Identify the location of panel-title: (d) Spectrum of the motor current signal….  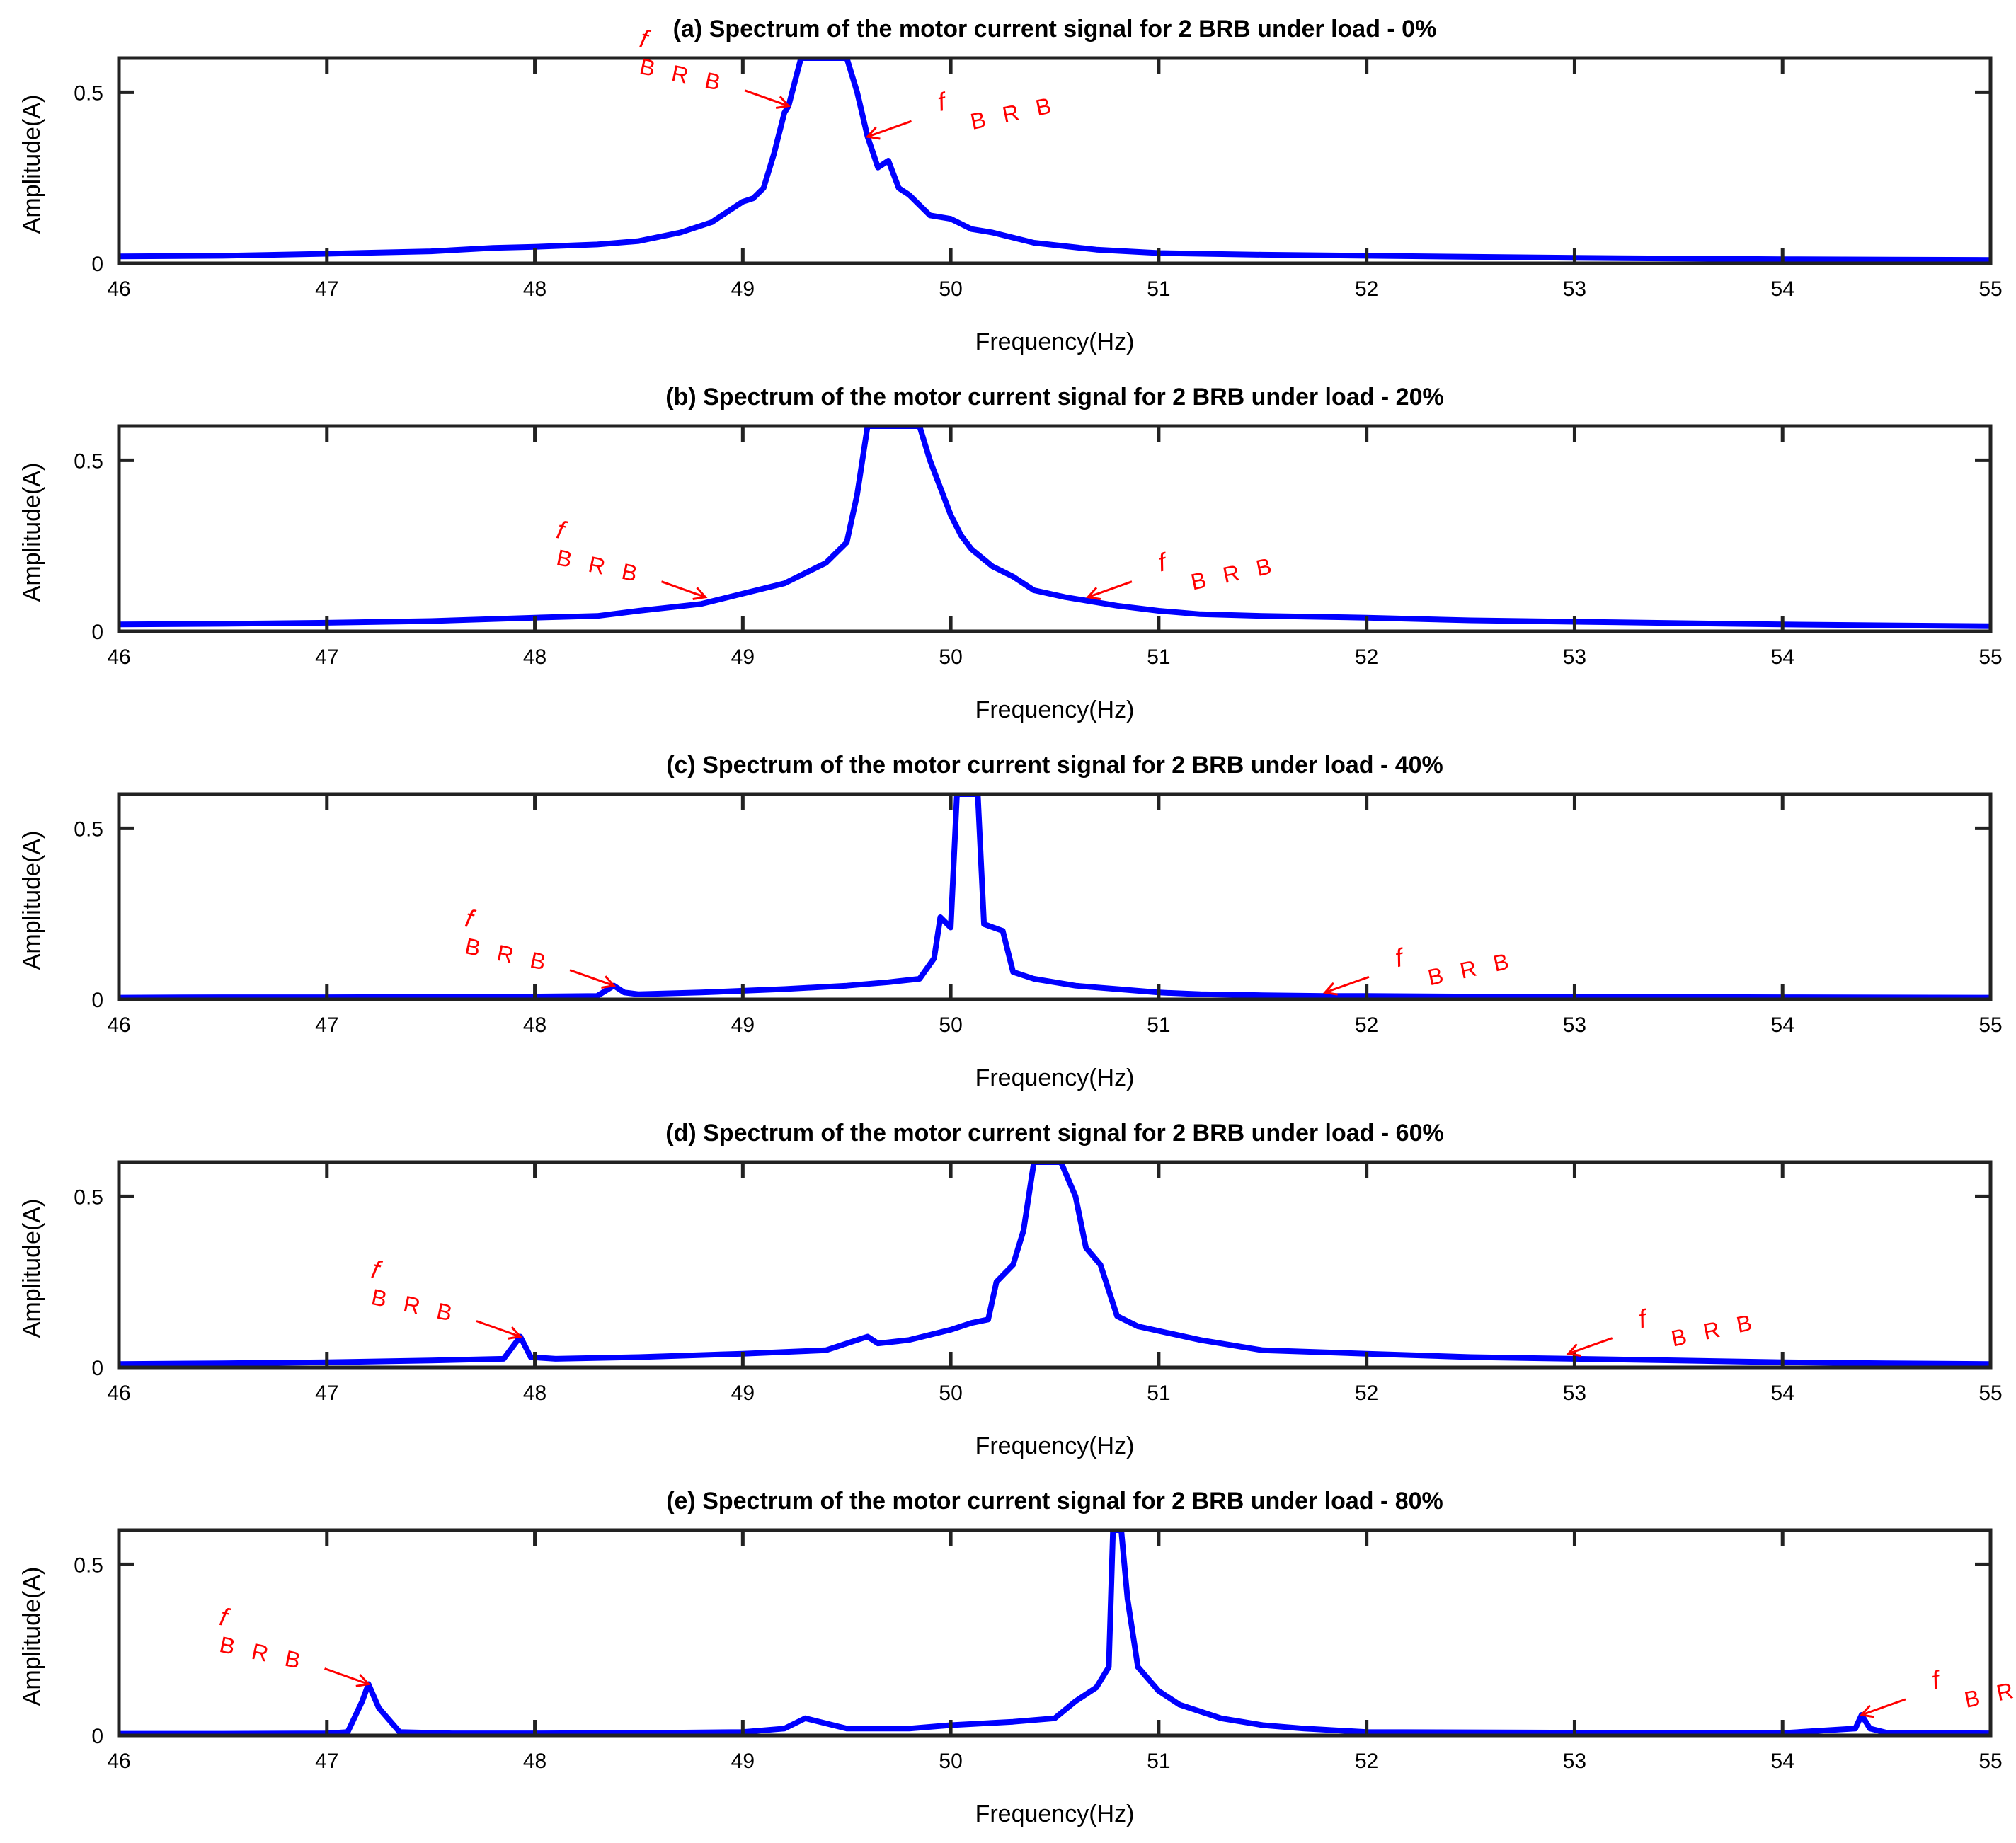
(1054, 1133).